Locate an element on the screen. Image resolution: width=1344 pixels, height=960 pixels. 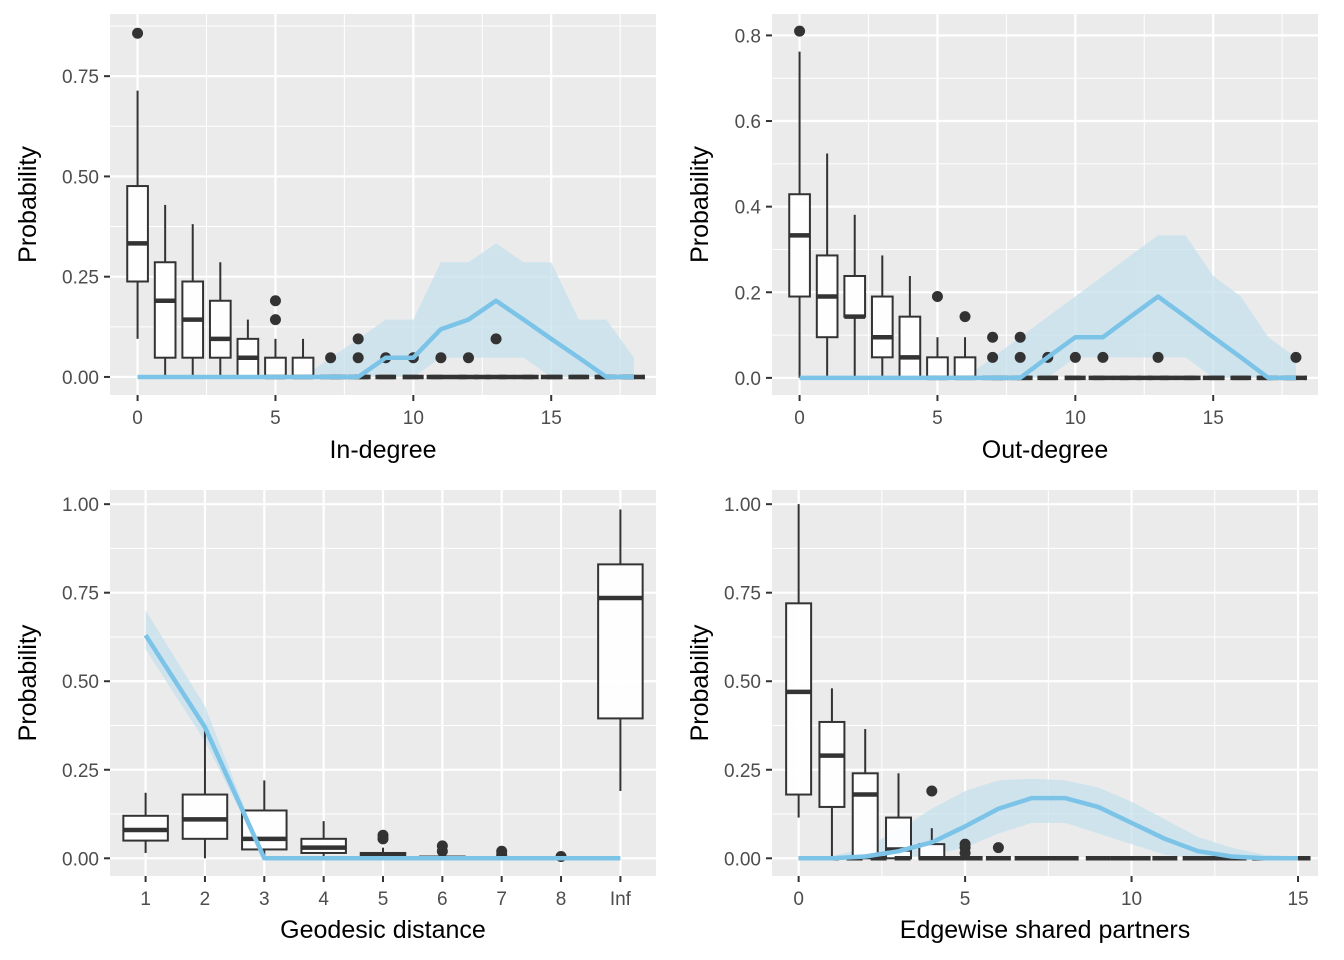
x-tick-label: 4 is located at coordinates (323, 899).